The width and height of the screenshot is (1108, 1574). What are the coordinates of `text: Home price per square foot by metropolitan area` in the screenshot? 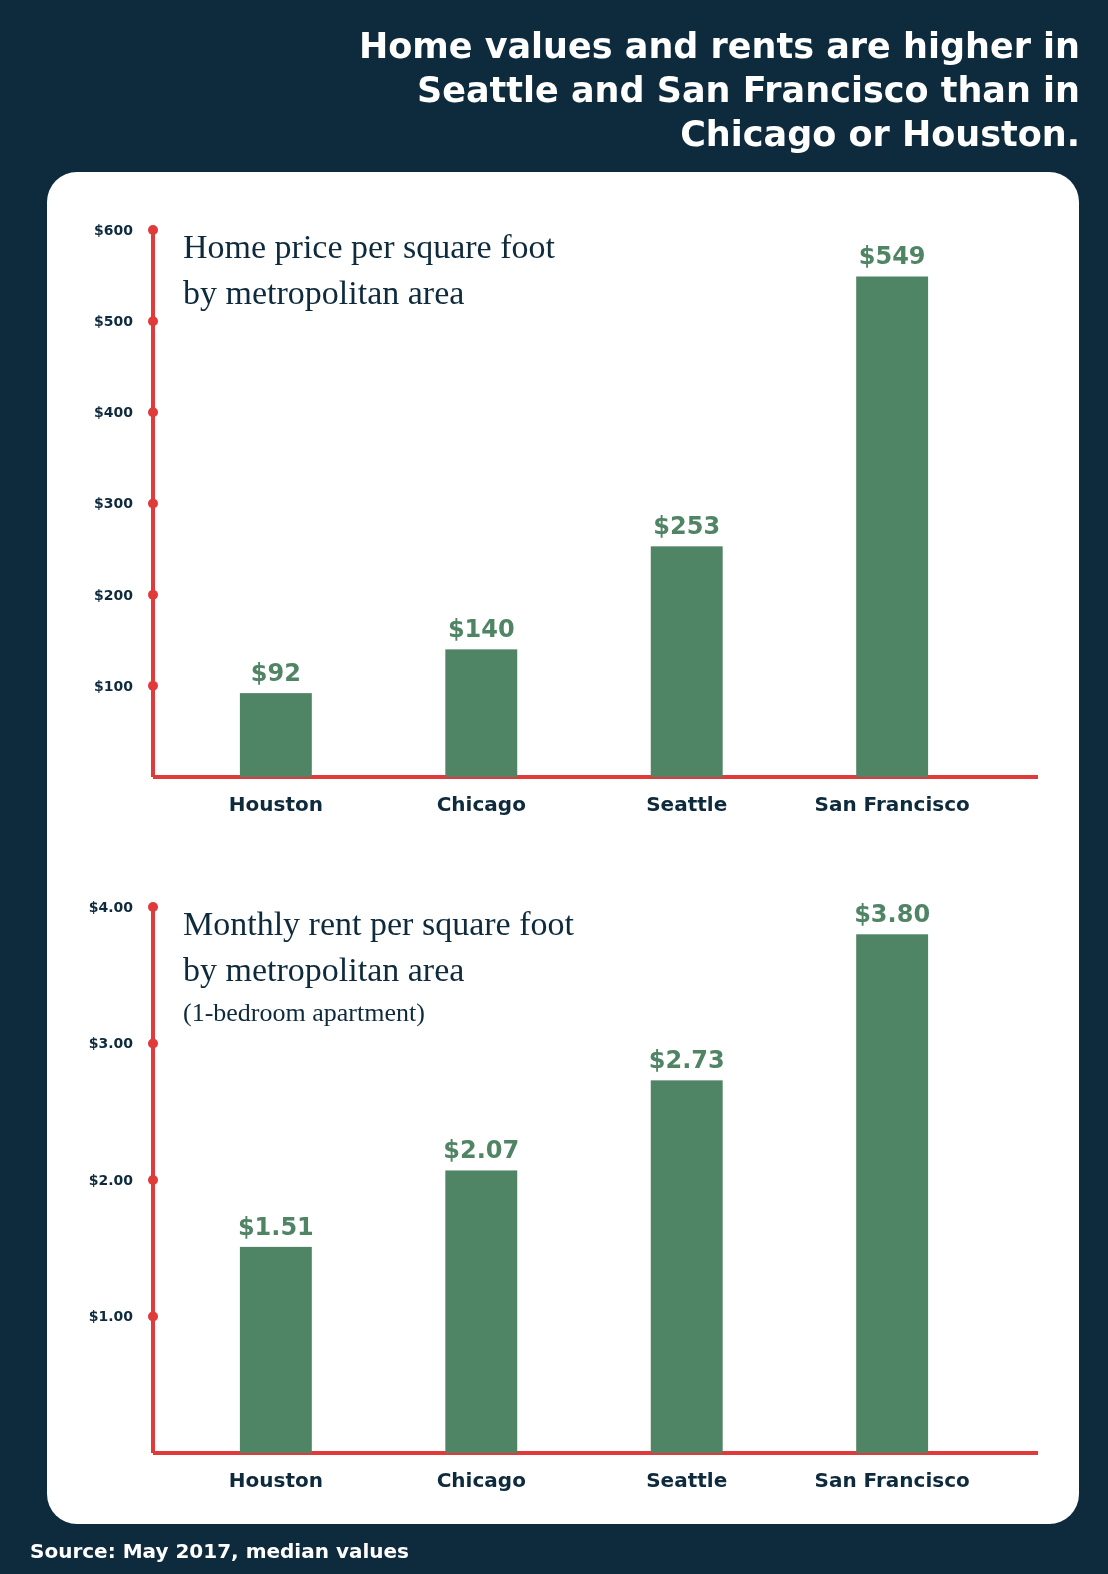 It's located at (369, 269).